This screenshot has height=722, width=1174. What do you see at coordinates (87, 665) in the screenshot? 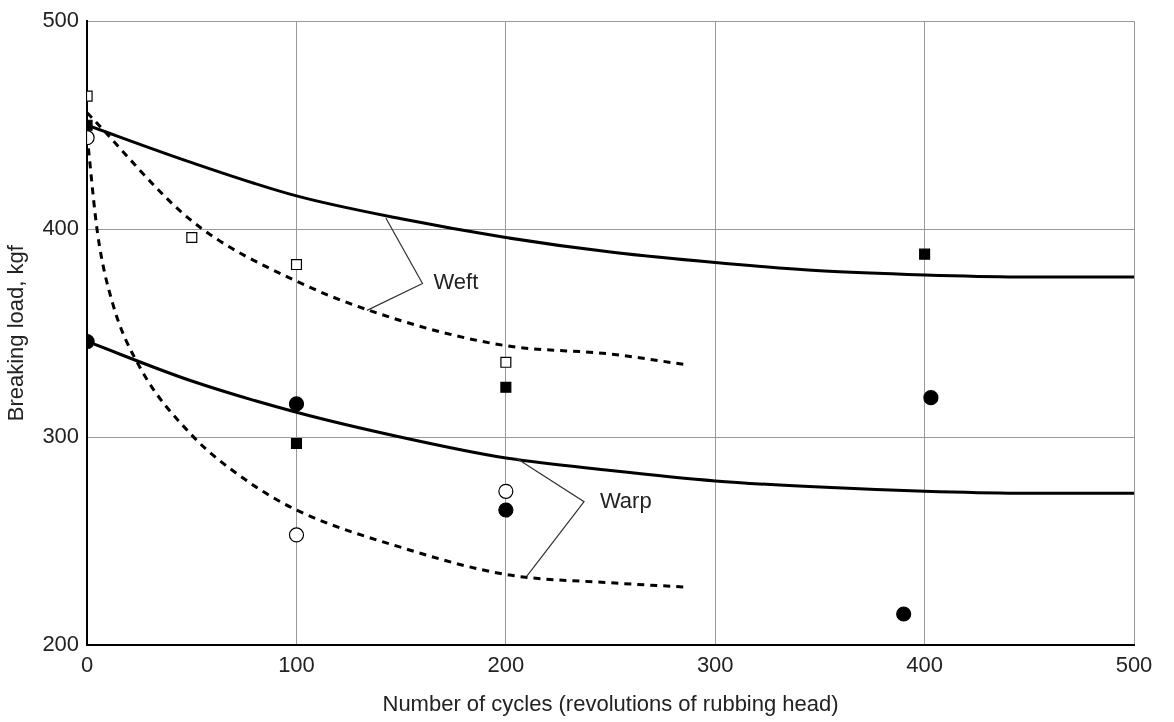
I see `x-tick-label: 0` at bounding box center [87, 665].